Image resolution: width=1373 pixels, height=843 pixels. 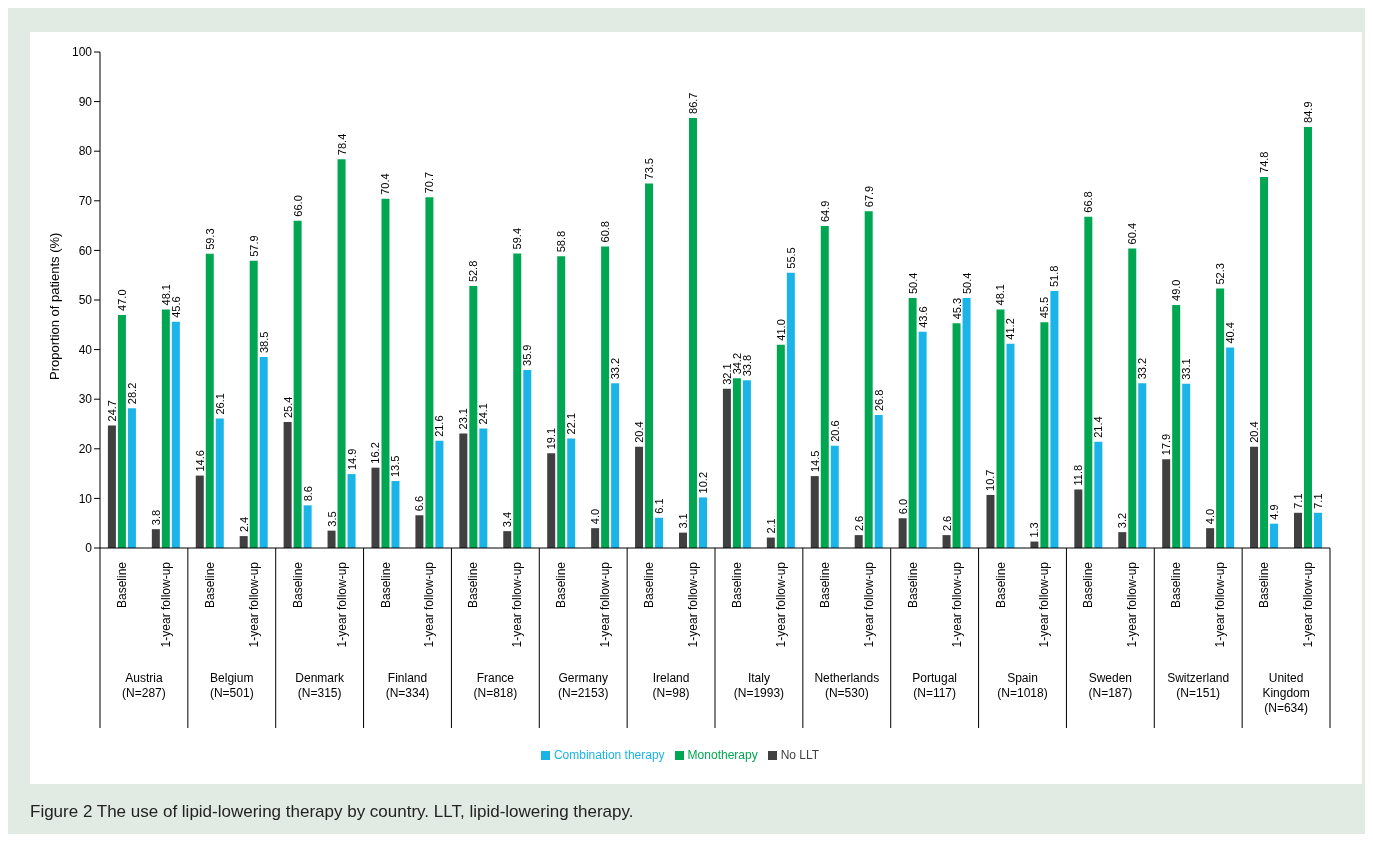 I want to click on y-tick-label: 70, so click(x=85, y=201).